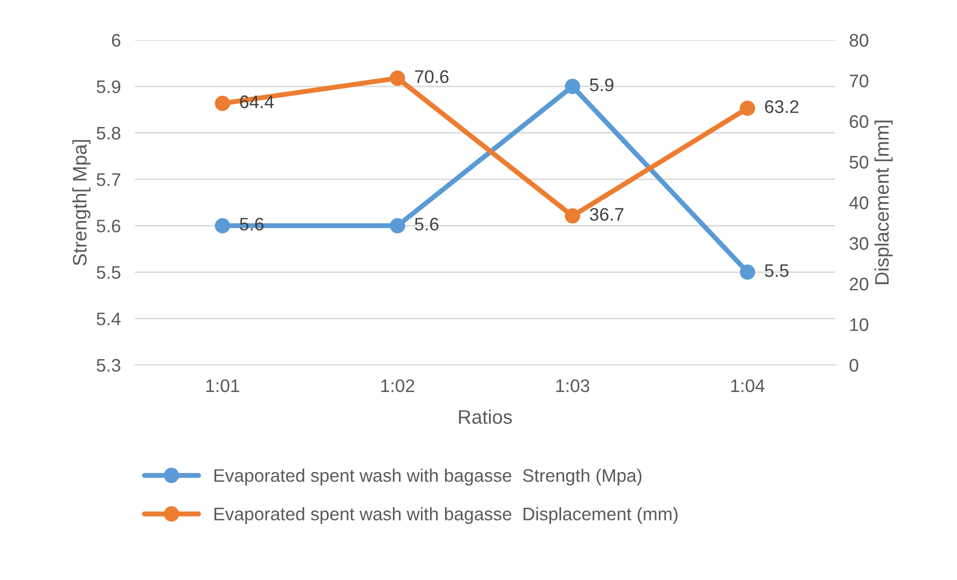  I want to click on x-axis-title: Ratios, so click(485, 417).